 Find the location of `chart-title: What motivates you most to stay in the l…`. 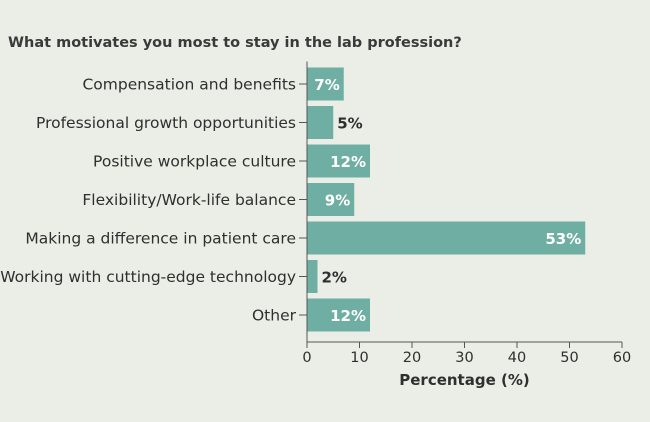

chart-title: What motivates you most to stay in the l… is located at coordinates (235, 43).